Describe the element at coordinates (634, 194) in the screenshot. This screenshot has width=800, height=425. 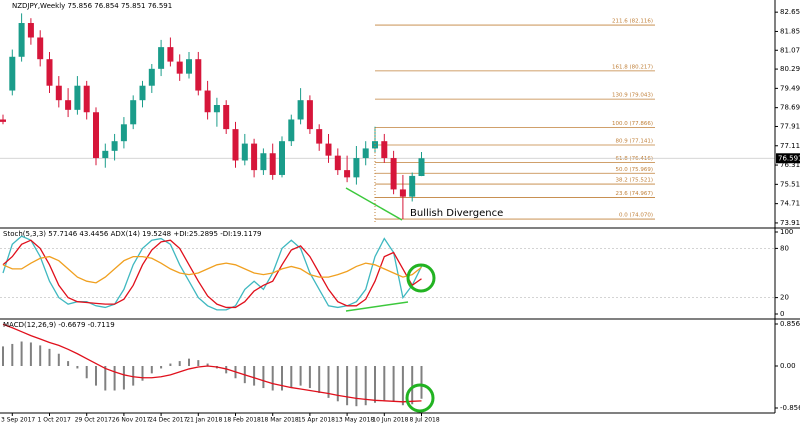
I see `fib-label: 23.6 (74.967)` at that location.